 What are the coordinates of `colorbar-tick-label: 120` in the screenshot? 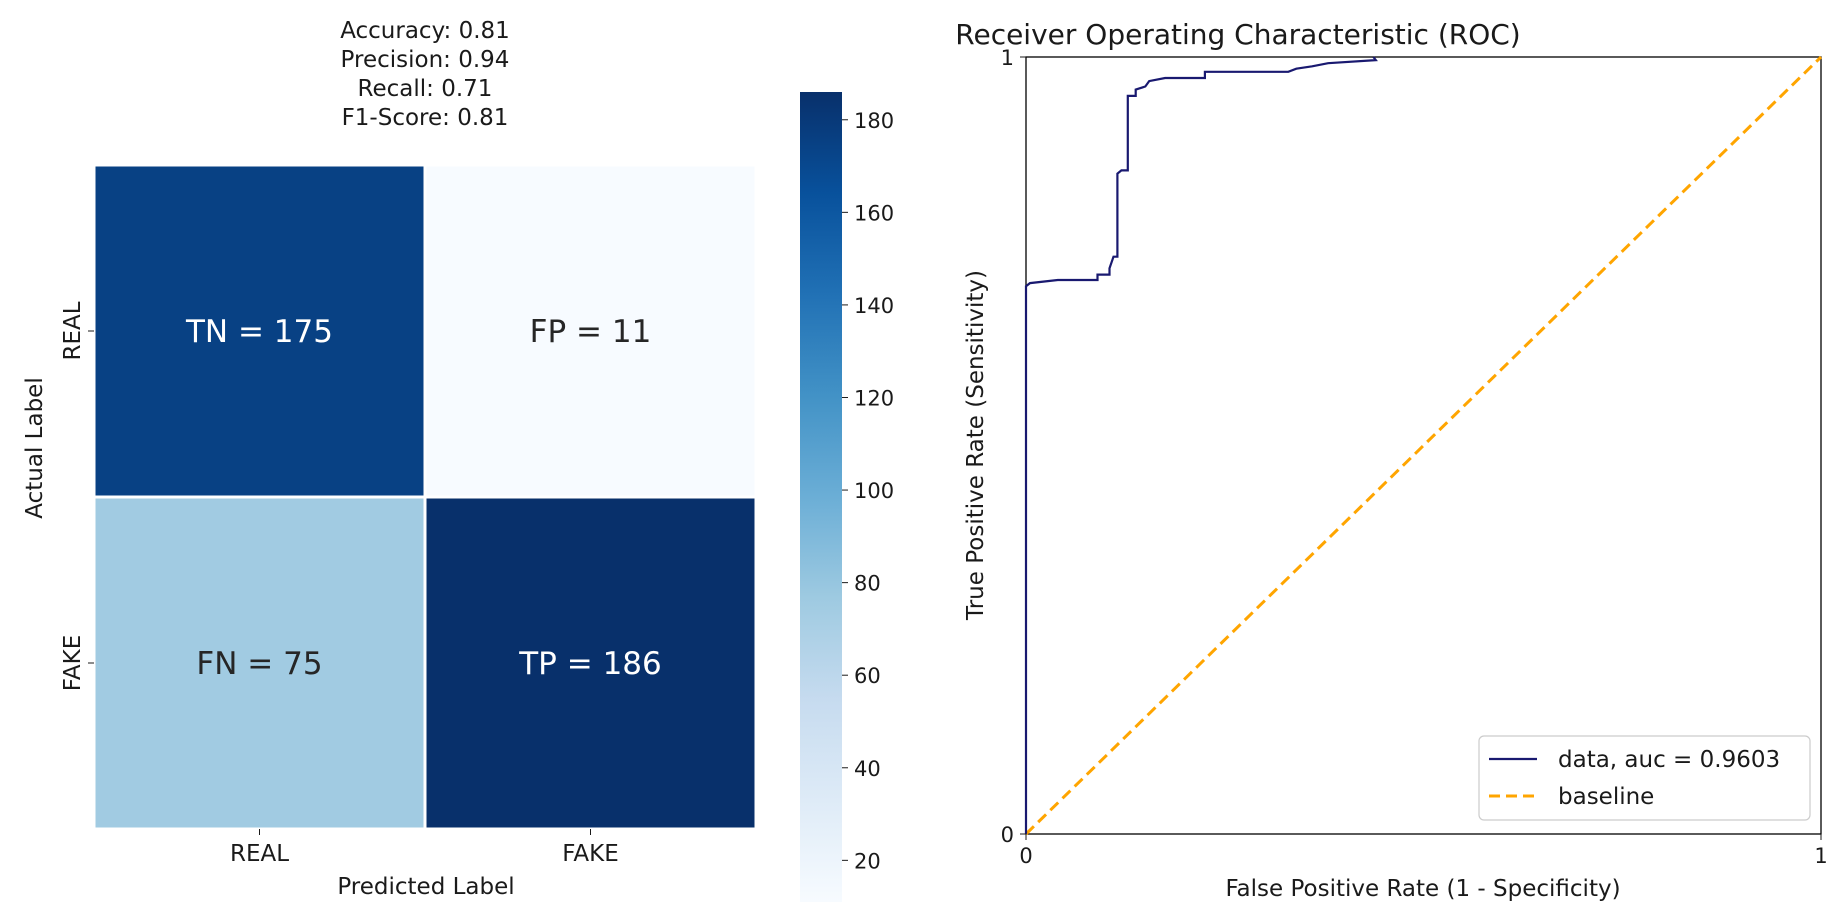 It's located at (874, 398).